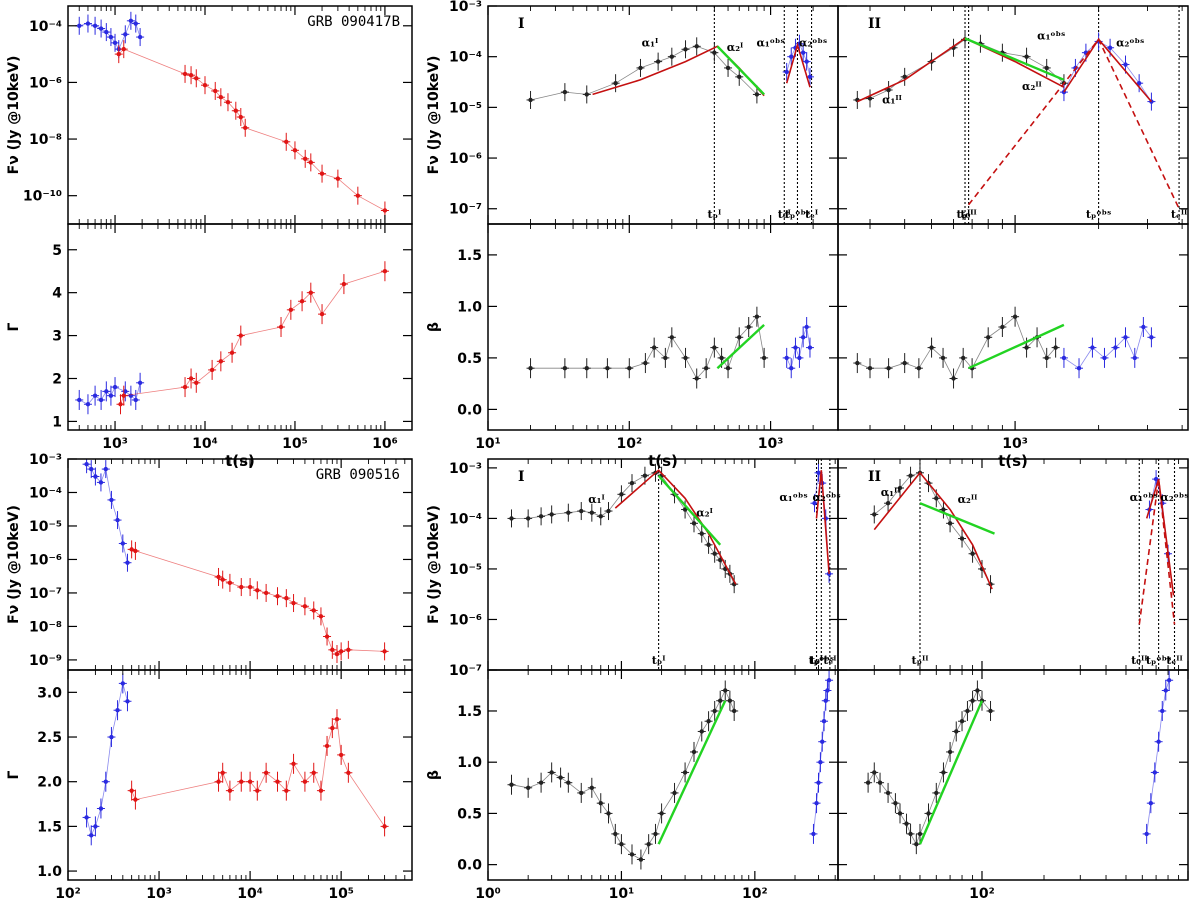  I want to click on slope-annotation: α₁ᴵᴵ, so click(892, 99).